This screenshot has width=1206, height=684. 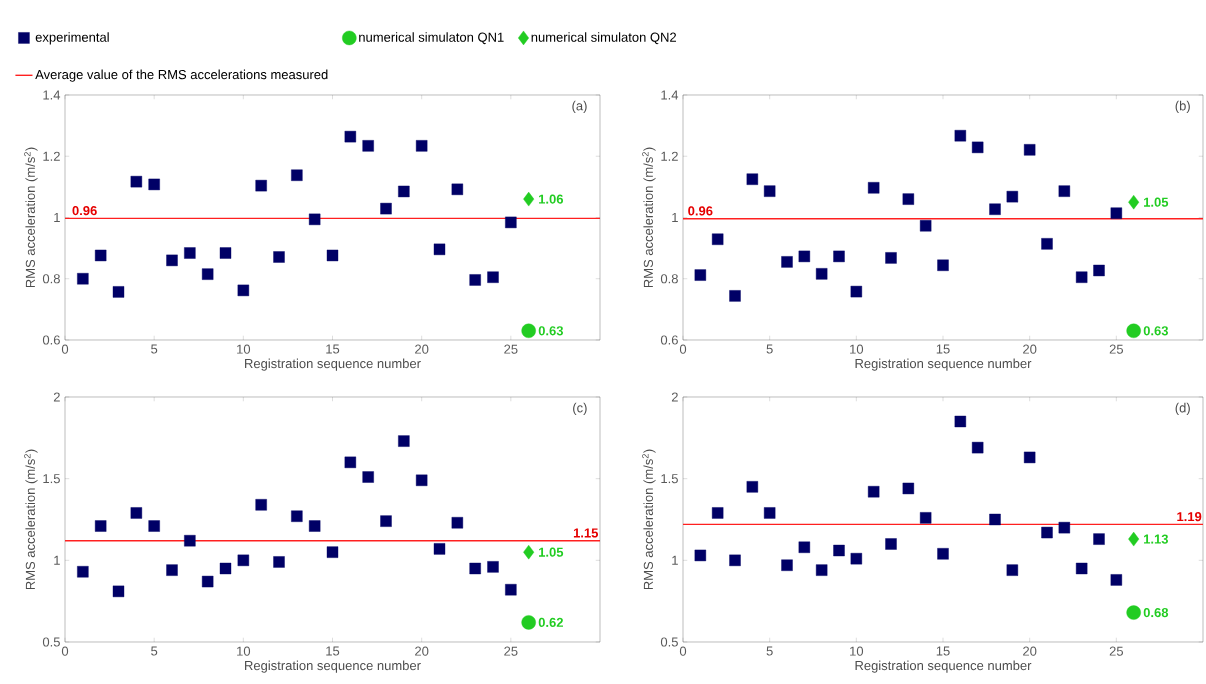 I want to click on y-tick-label: 0.8, so click(x=51, y=279).